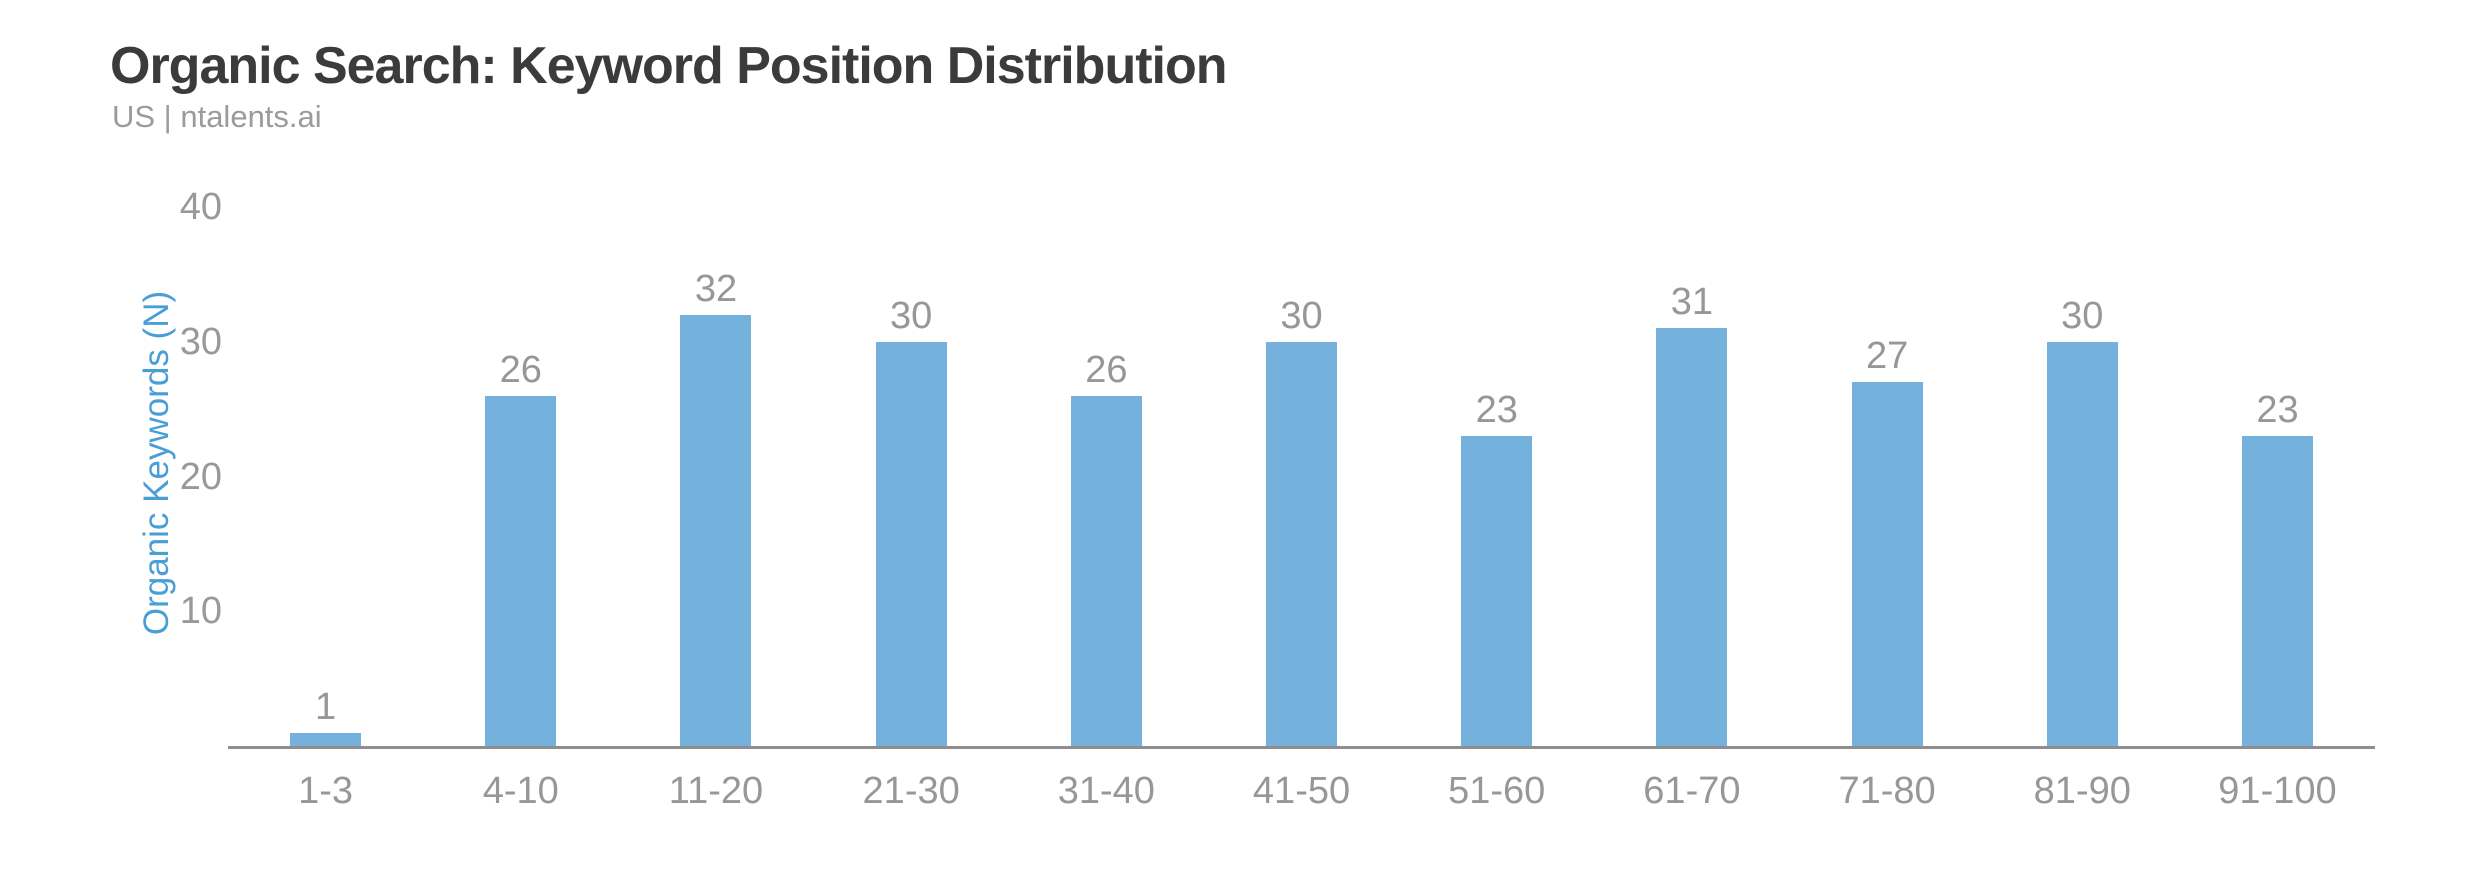 Image resolution: width=2479 pixels, height=870 pixels. I want to click on y-tick-label: 40, so click(200, 207).